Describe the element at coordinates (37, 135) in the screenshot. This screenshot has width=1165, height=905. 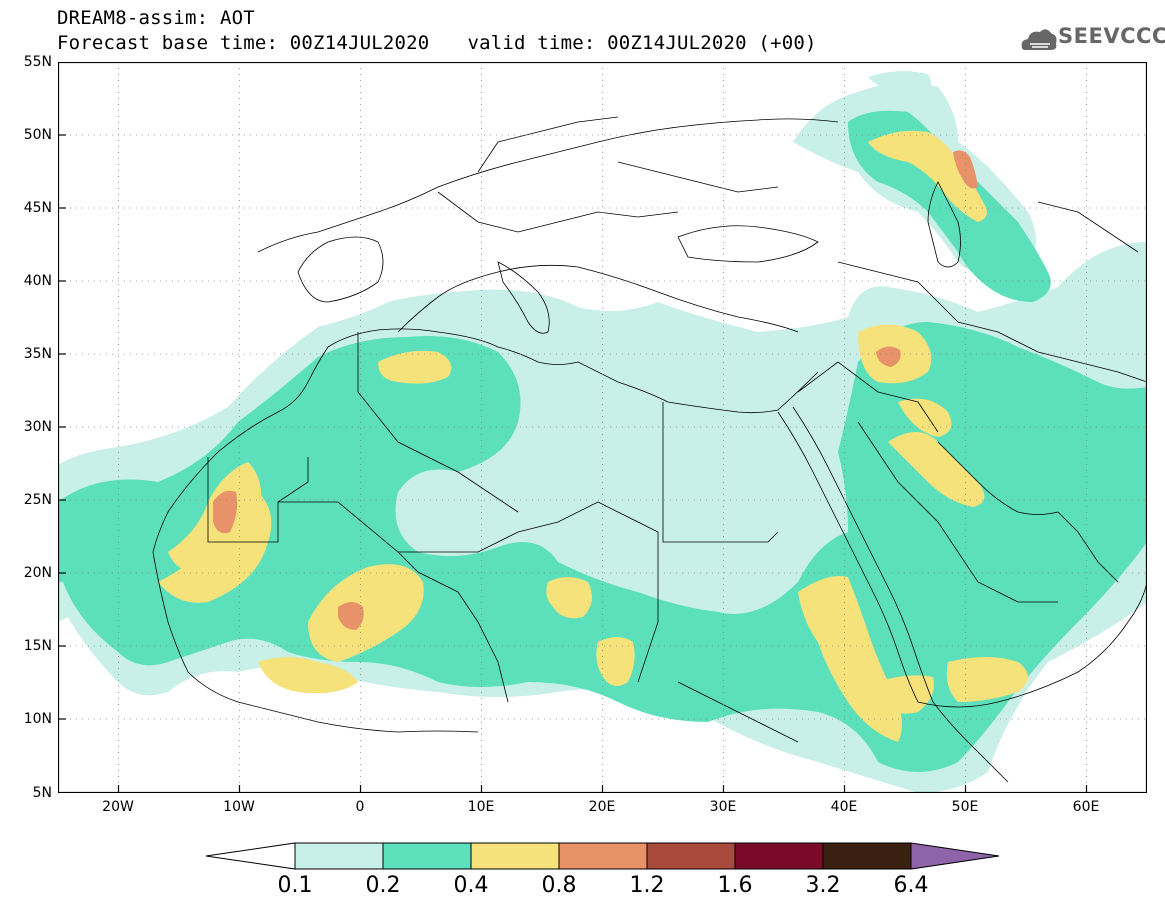
I see `lat-label-50n: 50N` at that location.